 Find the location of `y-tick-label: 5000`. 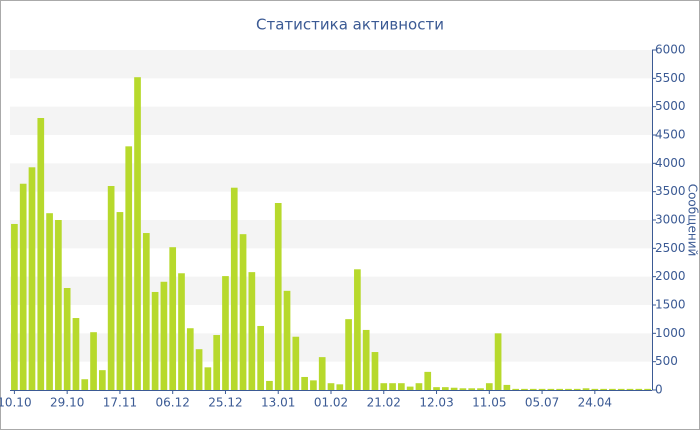

y-tick-label: 5000 is located at coordinates (670, 106).